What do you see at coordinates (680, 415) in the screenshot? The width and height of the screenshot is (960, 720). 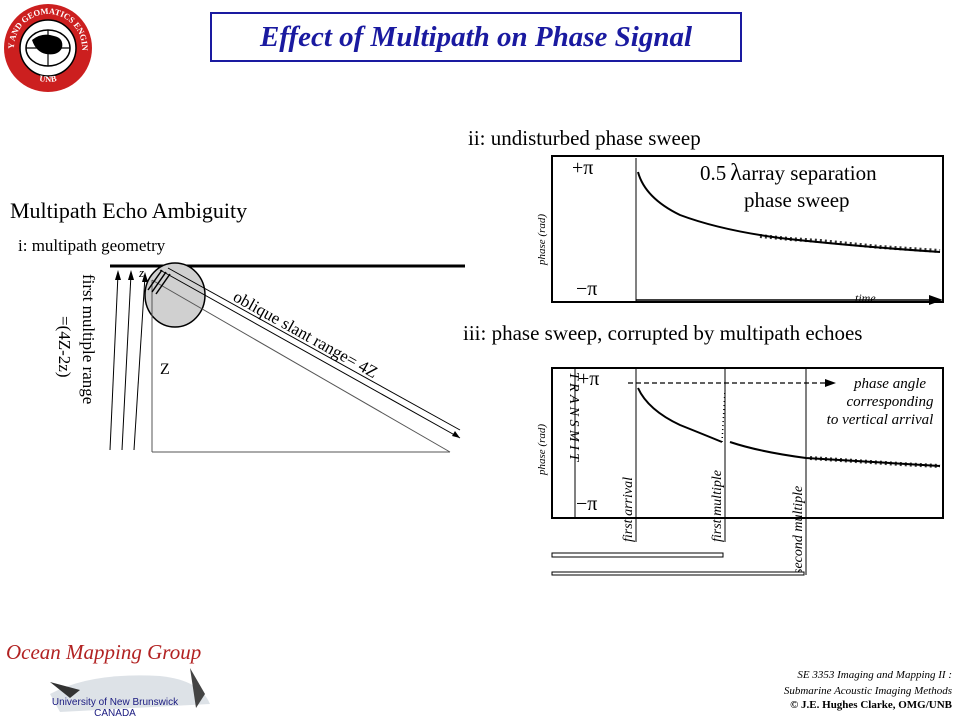 I see `phase-curve-iii-first` at bounding box center [680, 415].